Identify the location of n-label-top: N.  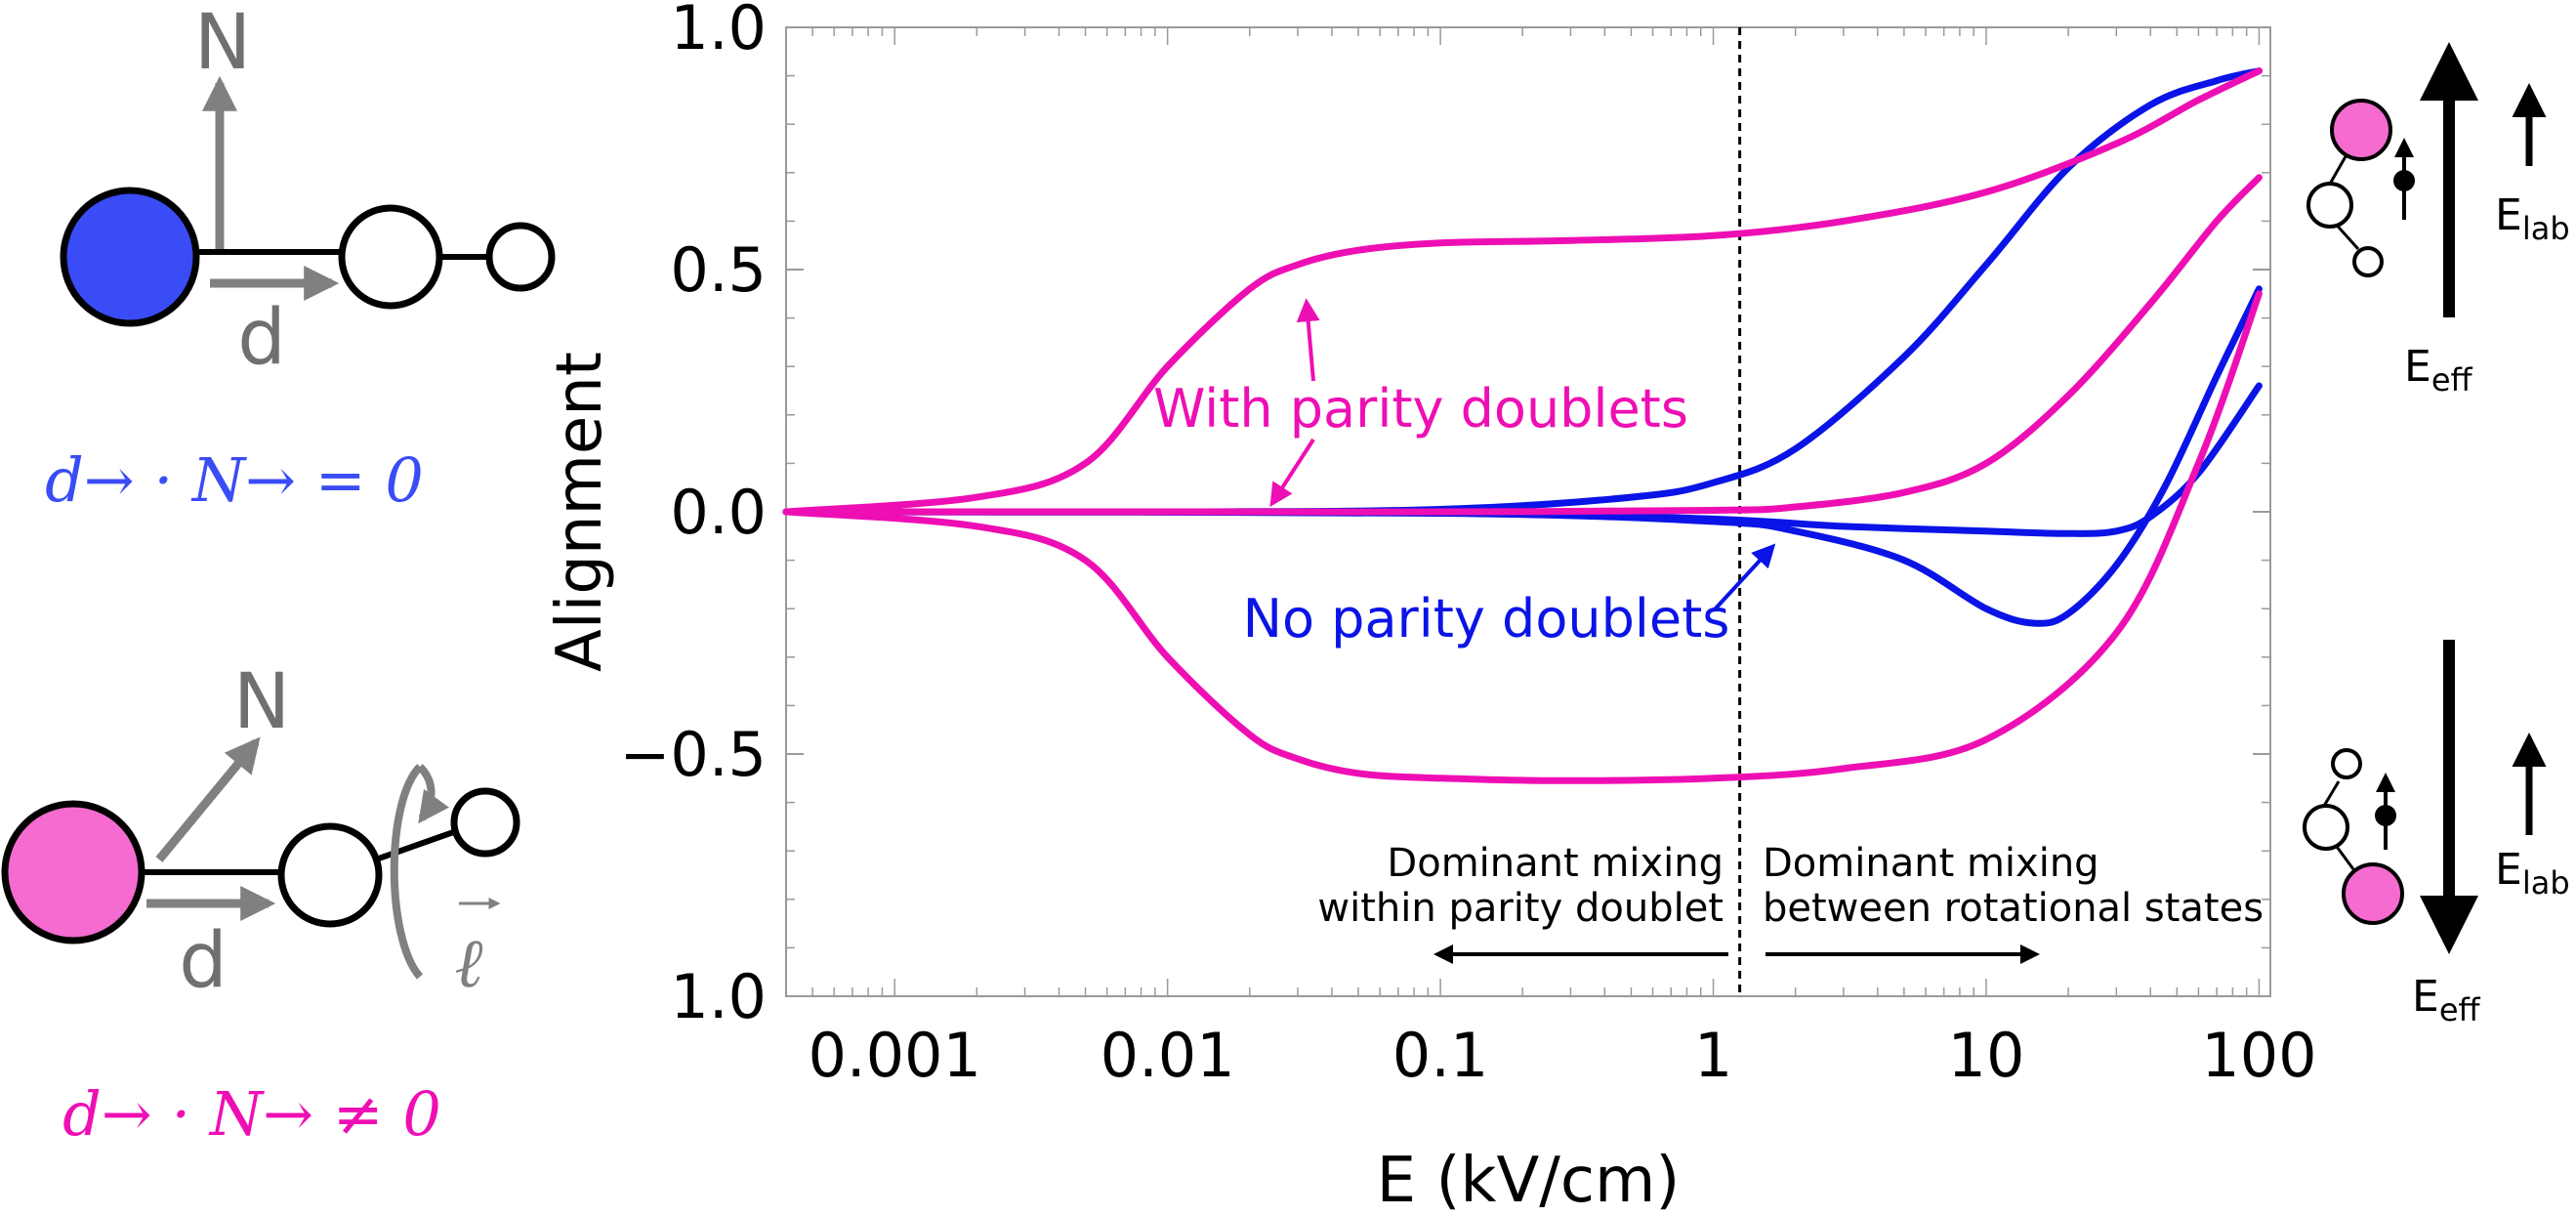
(222, 43).